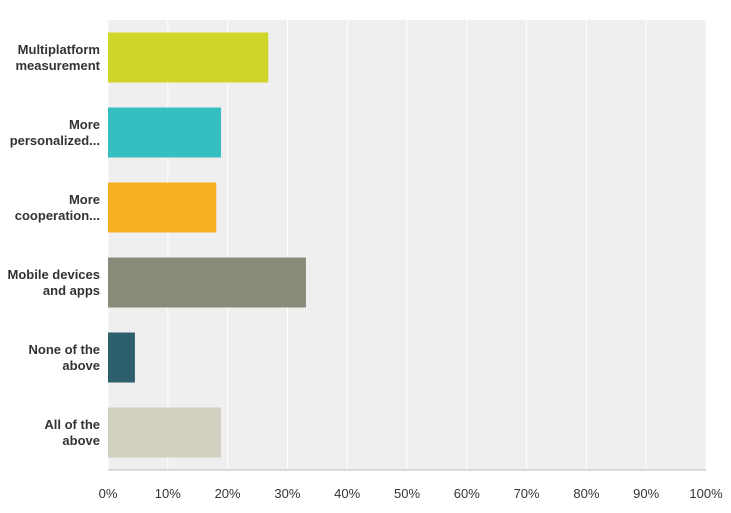  Describe the element at coordinates (53, 282) in the screenshot. I see `category-label: Mobile devices and apps` at that location.